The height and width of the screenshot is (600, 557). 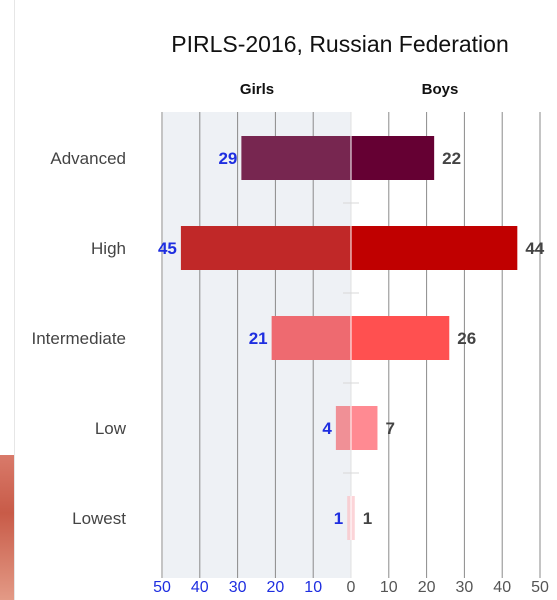 What do you see at coordinates (340, 44) in the screenshot?
I see `chart-title: PIRLS-2016, Russian Federation` at bounding box center [340, 44].